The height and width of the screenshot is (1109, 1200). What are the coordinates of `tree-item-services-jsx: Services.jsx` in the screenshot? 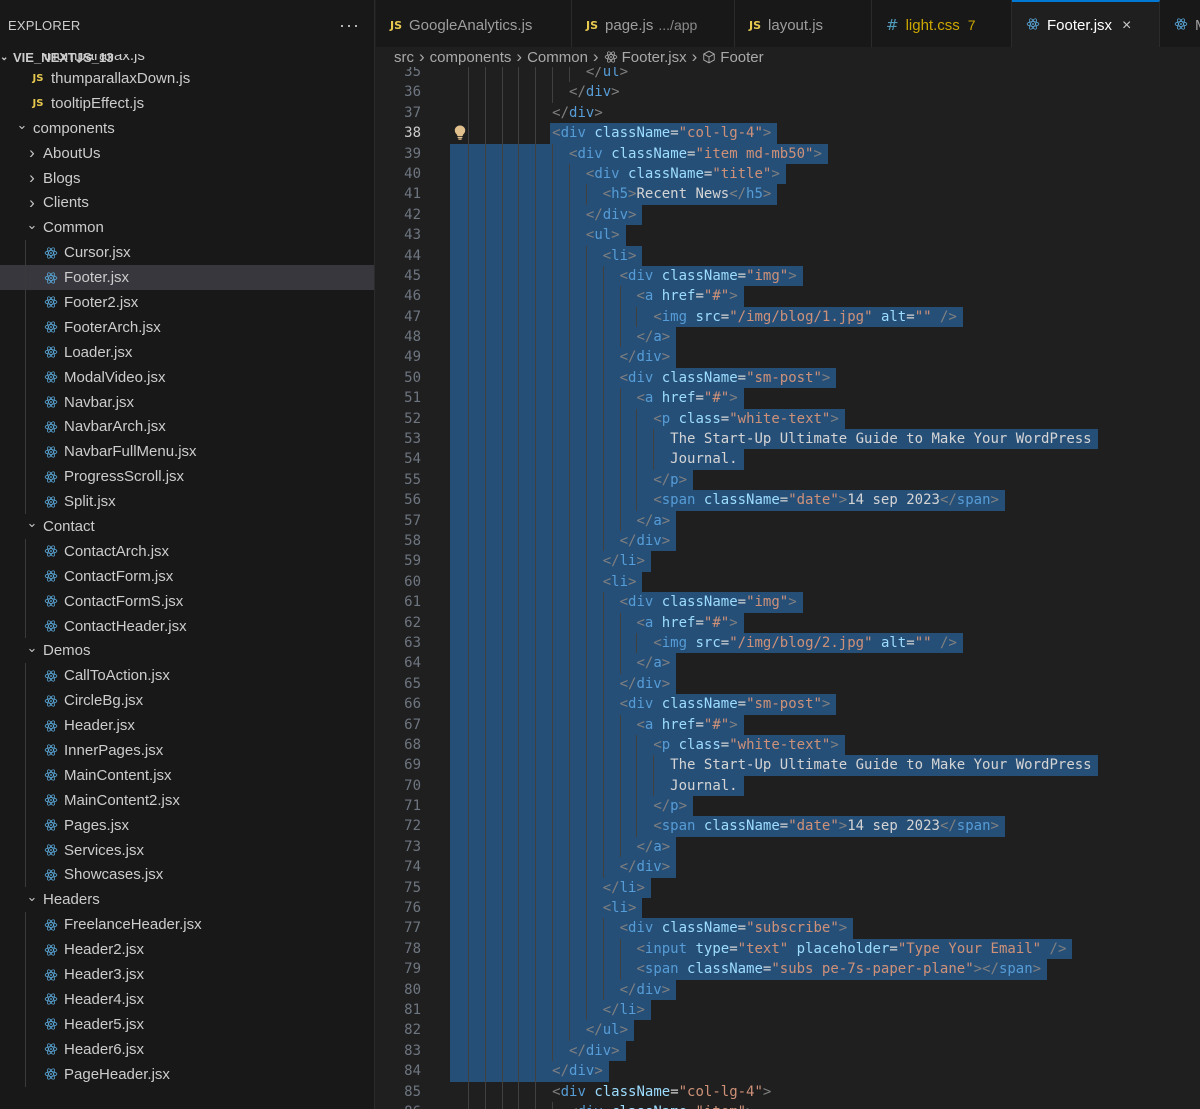 It's located at (187, 850).